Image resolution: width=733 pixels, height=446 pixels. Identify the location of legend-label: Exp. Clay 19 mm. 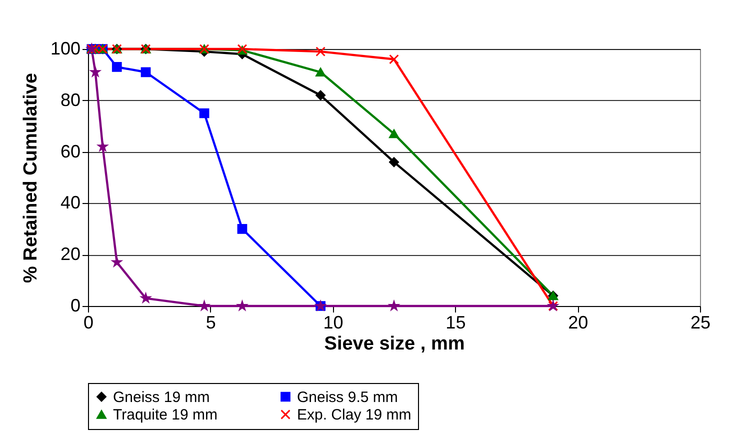
(354, 415).